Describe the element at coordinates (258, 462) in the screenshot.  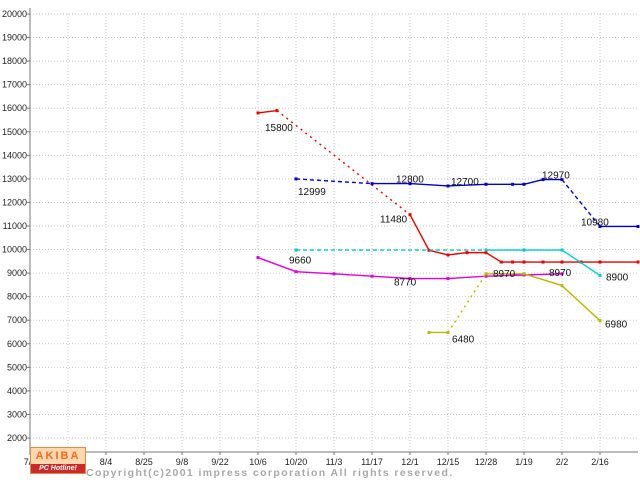
I see `x-tick-label: 10/6` at that location.